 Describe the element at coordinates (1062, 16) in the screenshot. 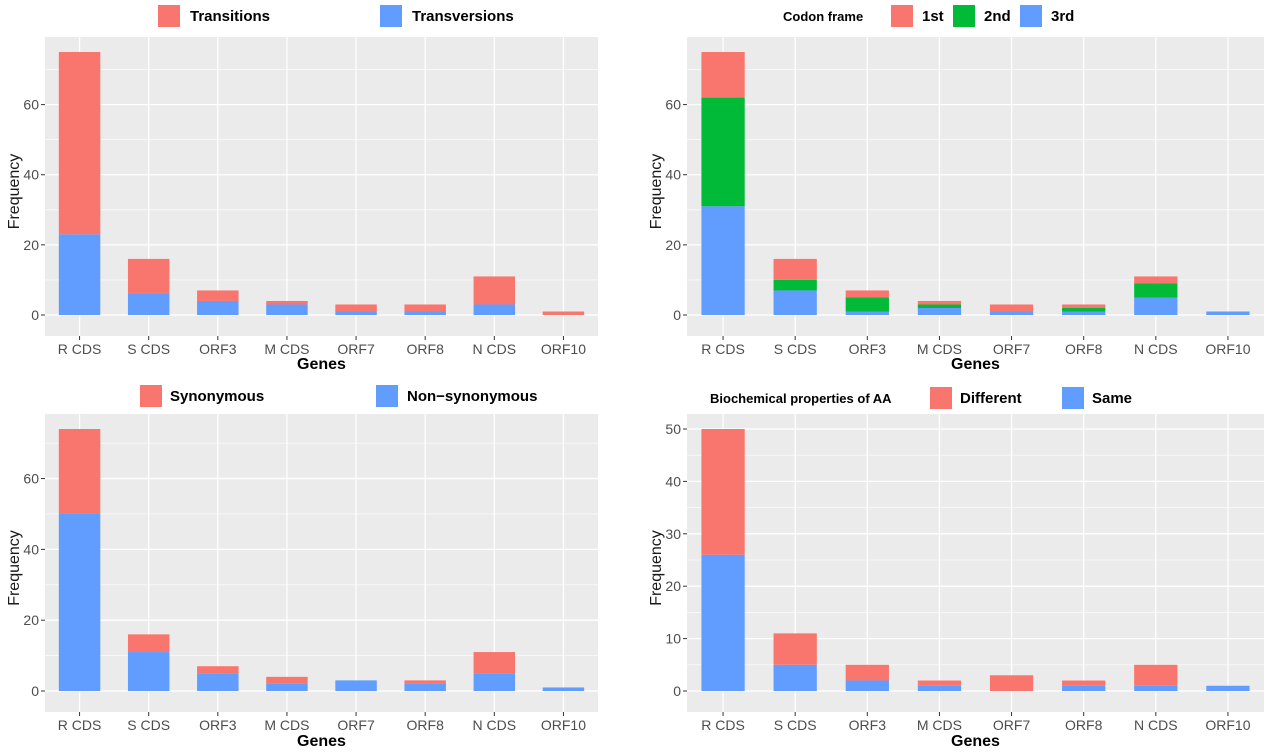

I see `legend-label: 3rd` at that location.